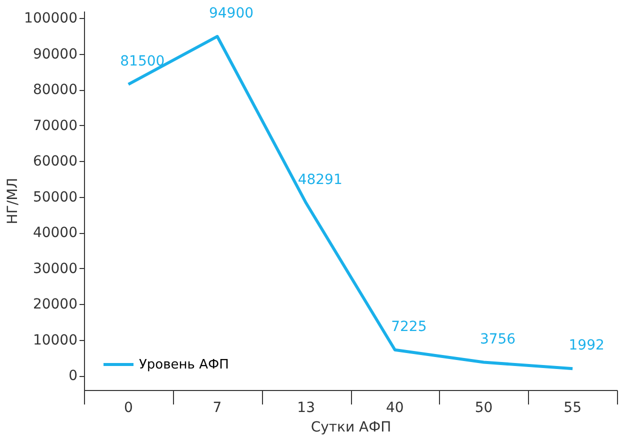  Describe the element at coordinates (51, 18) in the screenshot. I see `y-tick-label: 100000` at that location.